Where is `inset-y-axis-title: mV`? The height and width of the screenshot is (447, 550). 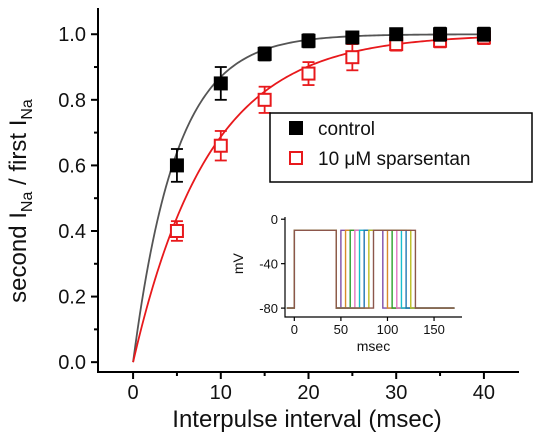
inset-y-axis-title: mV is located at coordinates (238, 264).